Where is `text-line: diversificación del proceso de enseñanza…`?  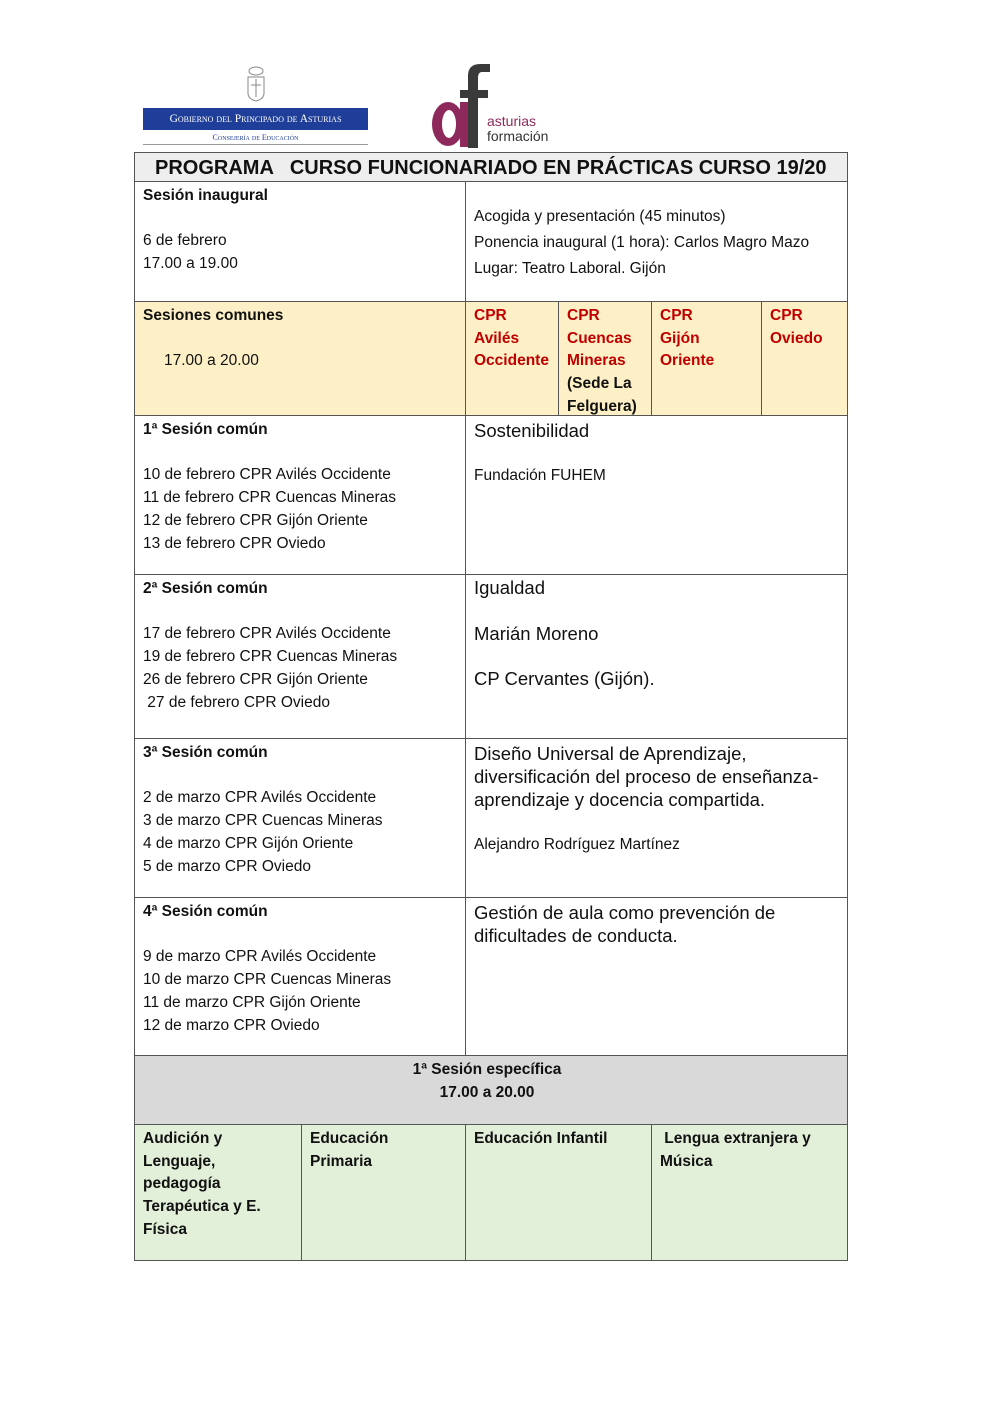 text-line: diversificación del proceso de enseñanza… is located at coordinates (646, 776).